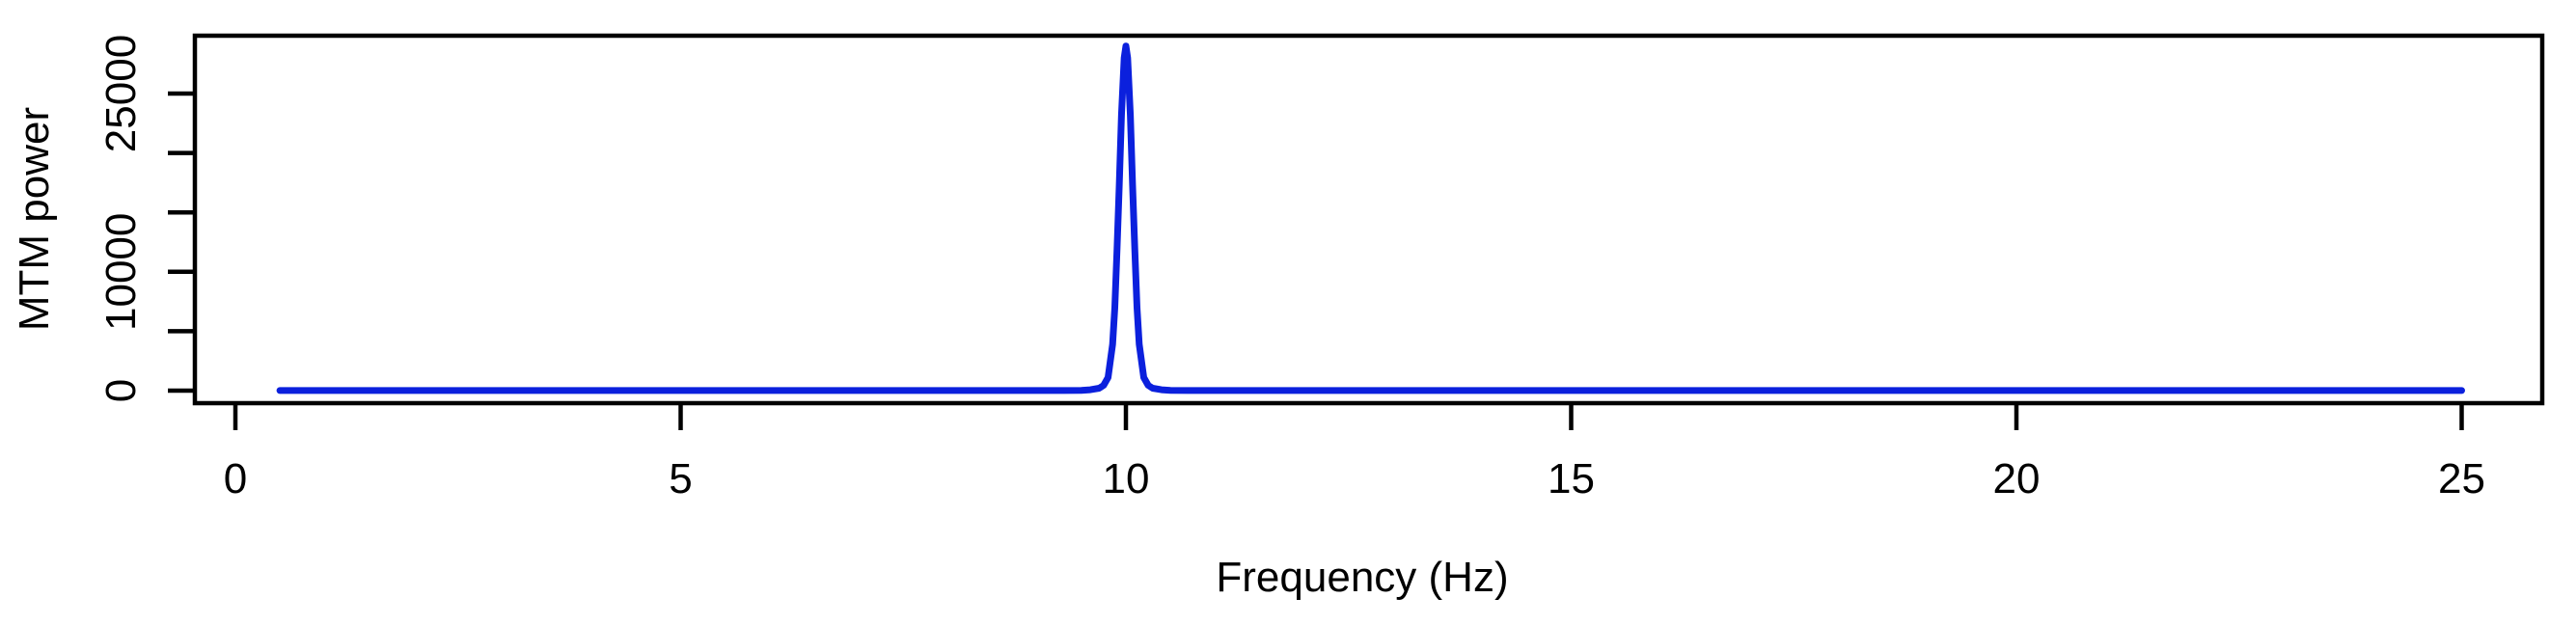 Image resolution: width=2576 pixels, height=625 pixels. I want to click on y-axis-title: MTM power, so click(35, 219).